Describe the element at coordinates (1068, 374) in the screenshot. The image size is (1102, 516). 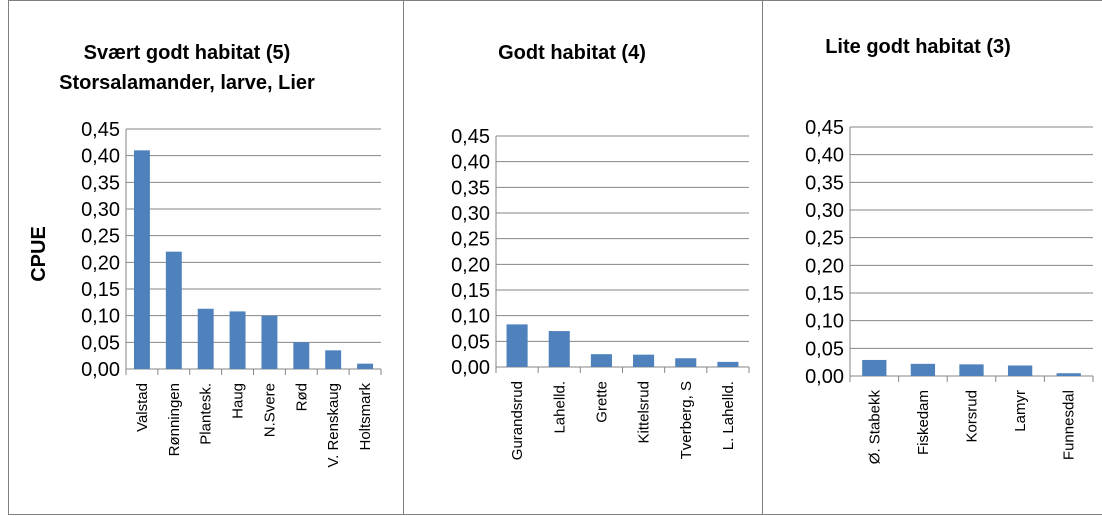
I see `bar-funnesdal` at that location.